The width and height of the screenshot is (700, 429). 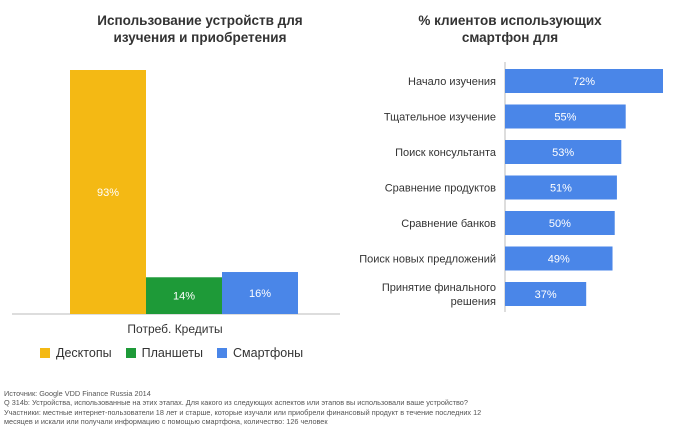 I want to click on legend-label-tablets: Планшеты, so click(x=172, y=353).